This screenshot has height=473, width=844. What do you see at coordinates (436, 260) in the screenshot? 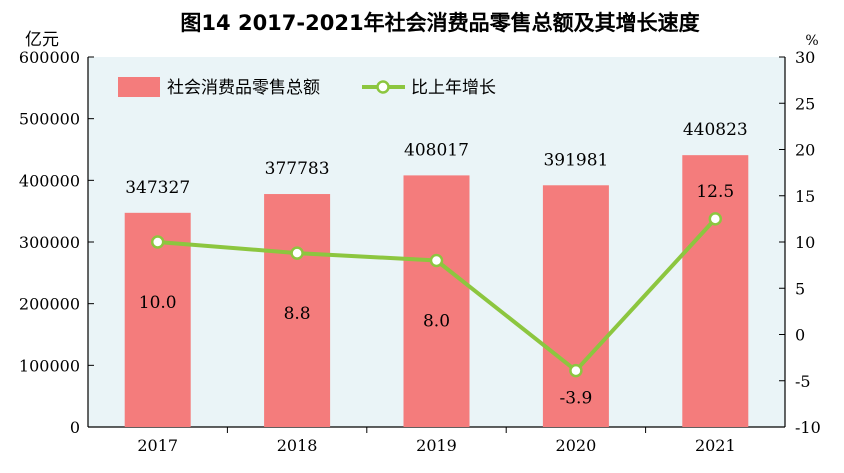
I see `growth-point-2019` at bounding box center [436, 260].